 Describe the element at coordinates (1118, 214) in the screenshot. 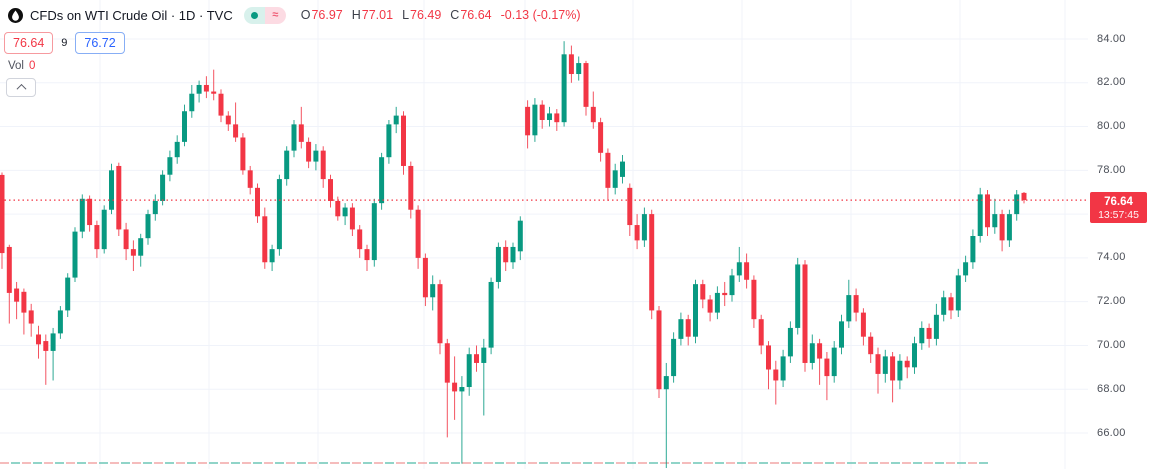

I see `bar-countdown: 13:57:45` at that location.